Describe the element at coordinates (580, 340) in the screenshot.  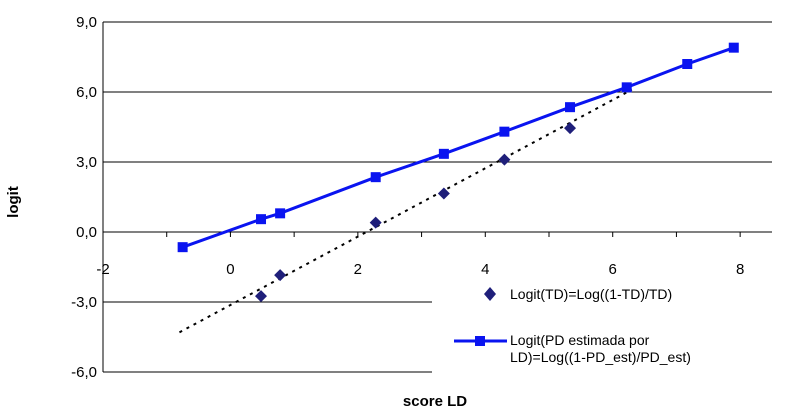
I see `legend-label-pd-line1: Logit(PD estimada por` at that location.